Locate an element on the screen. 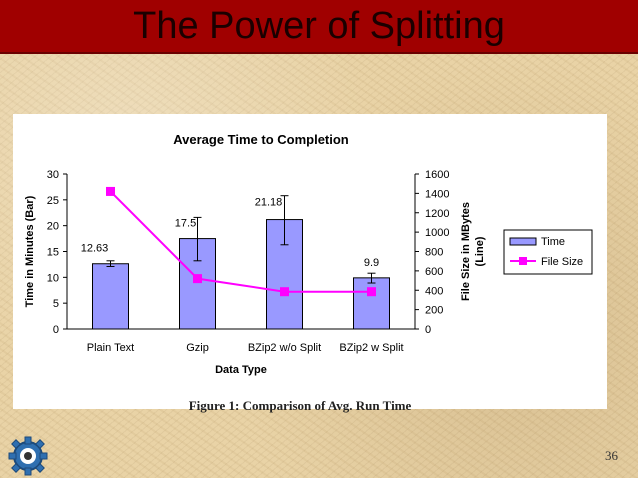  legend-box is located at coordinates (548, 252).